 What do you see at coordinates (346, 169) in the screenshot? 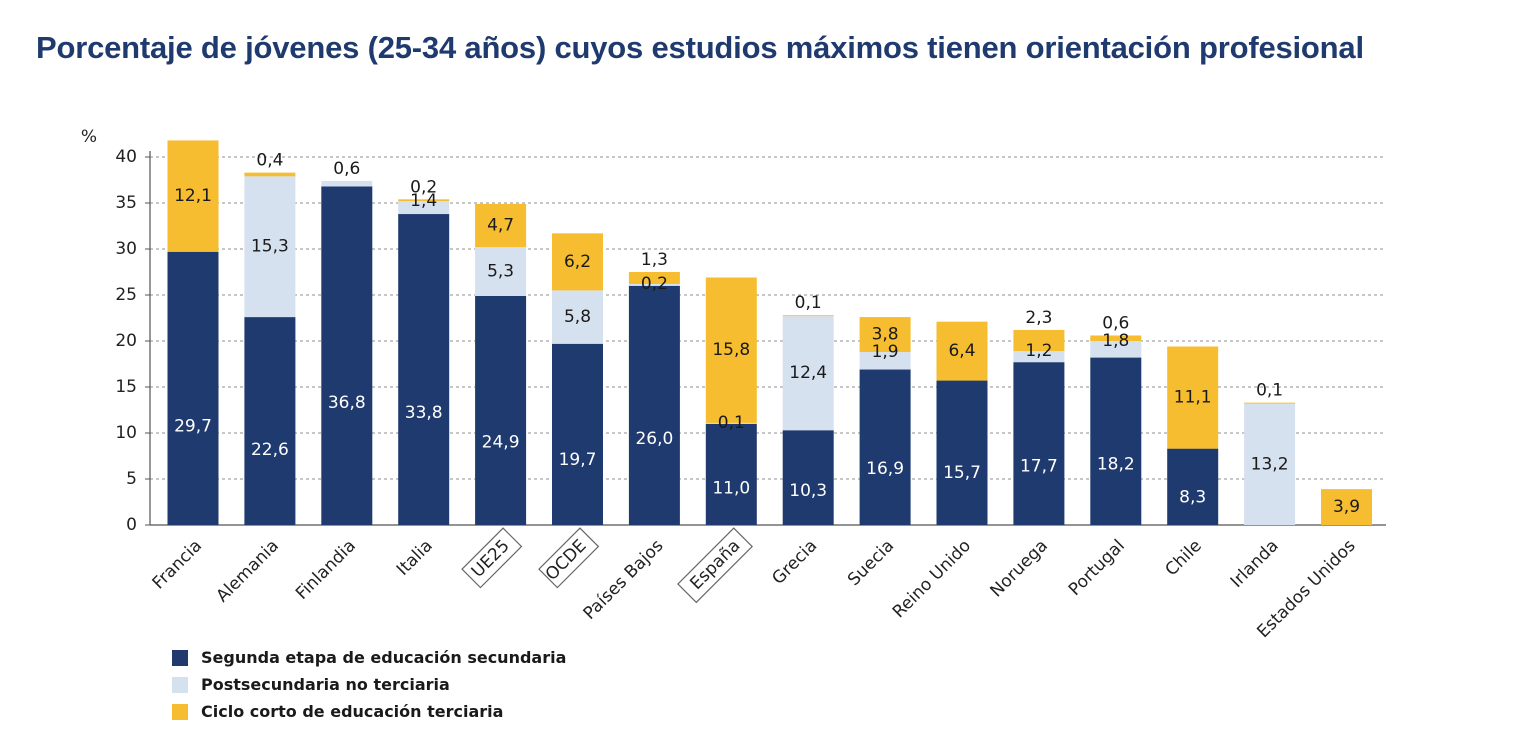
I see `data-label: 0,6` at bounding box center [346, 169].